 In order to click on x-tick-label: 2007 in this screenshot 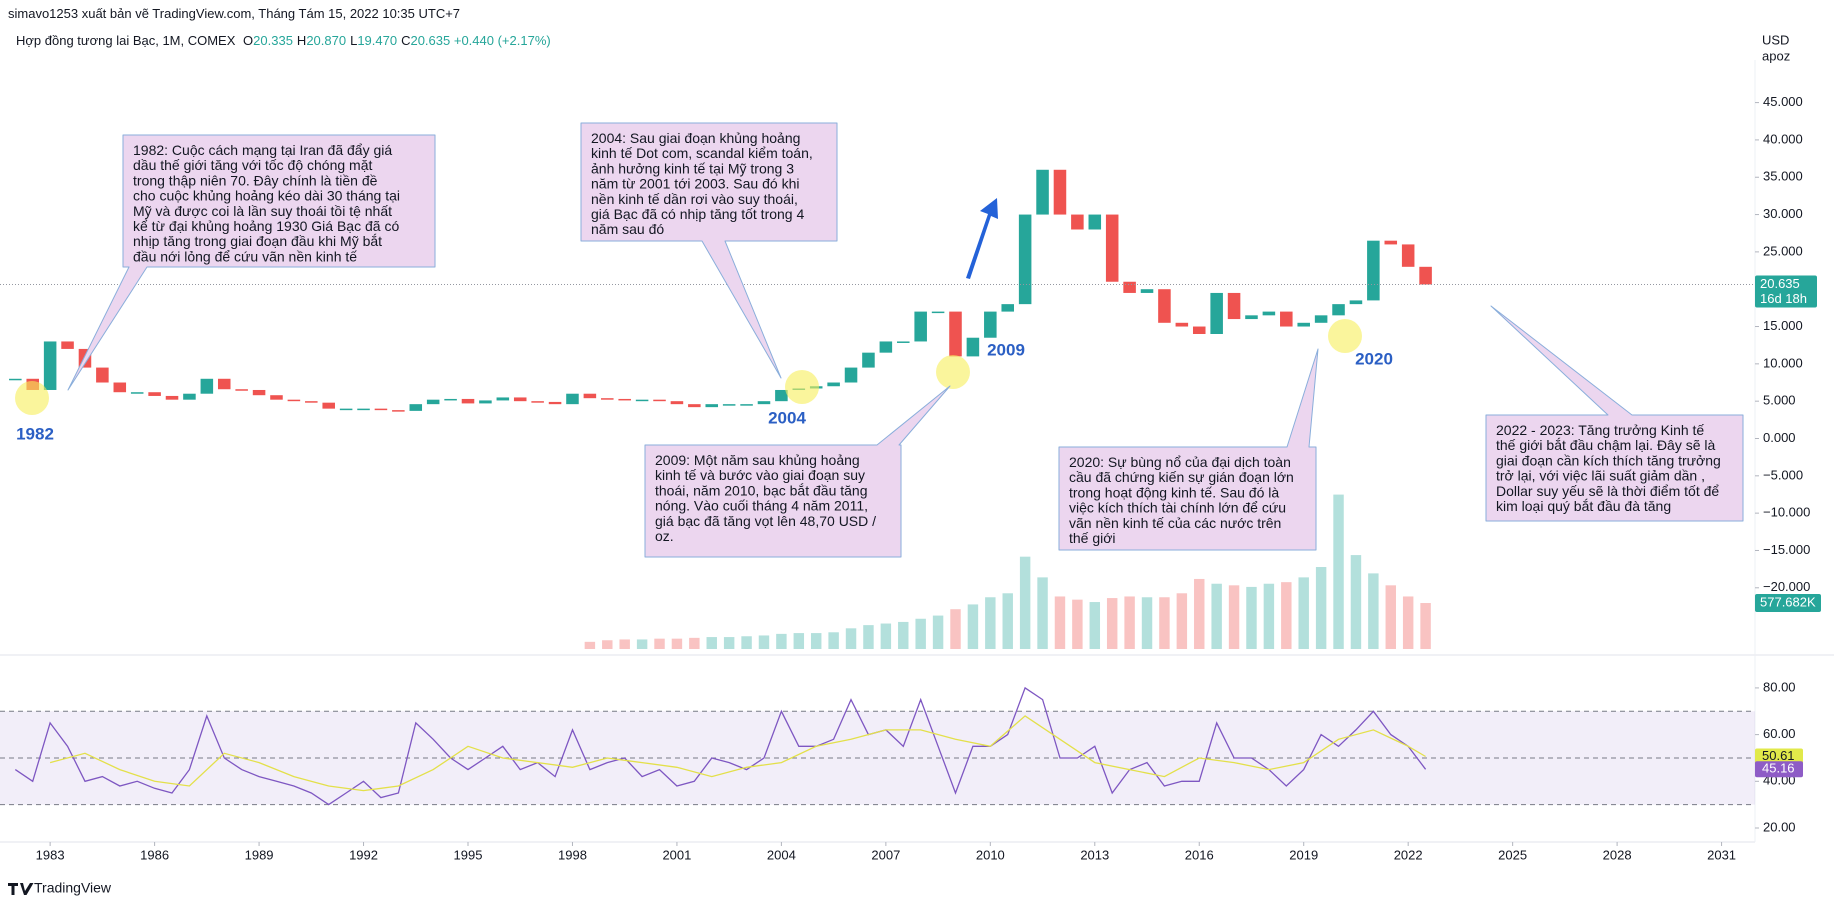, I will do `click(885, 854)`.